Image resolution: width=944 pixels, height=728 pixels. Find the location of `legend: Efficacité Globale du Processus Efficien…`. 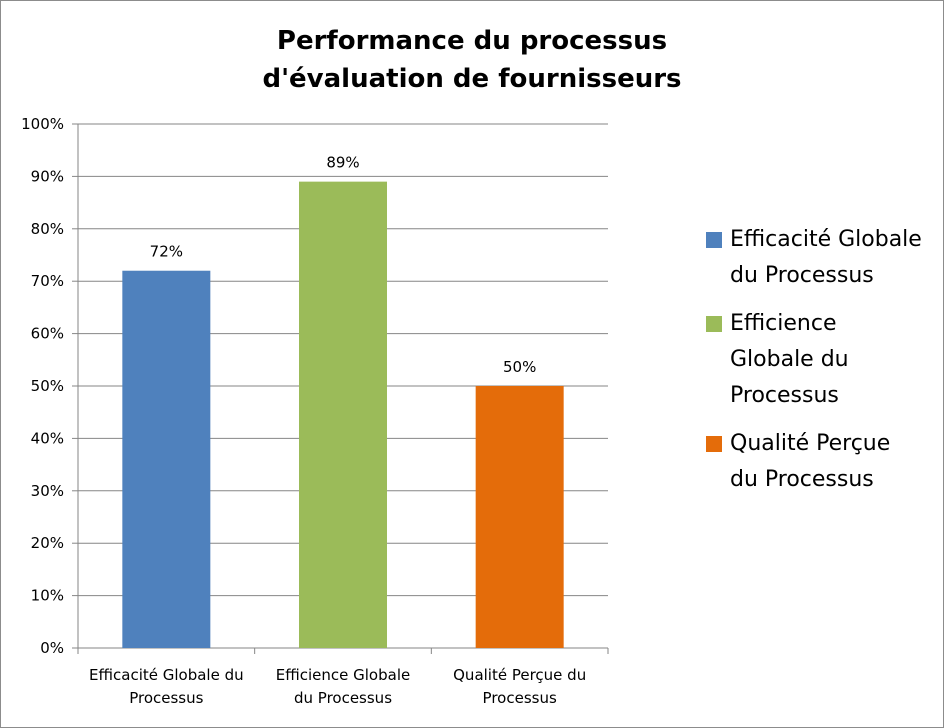

legend: Efficacité Globale du Processus Efficien… is located at coordinates (824, 360).